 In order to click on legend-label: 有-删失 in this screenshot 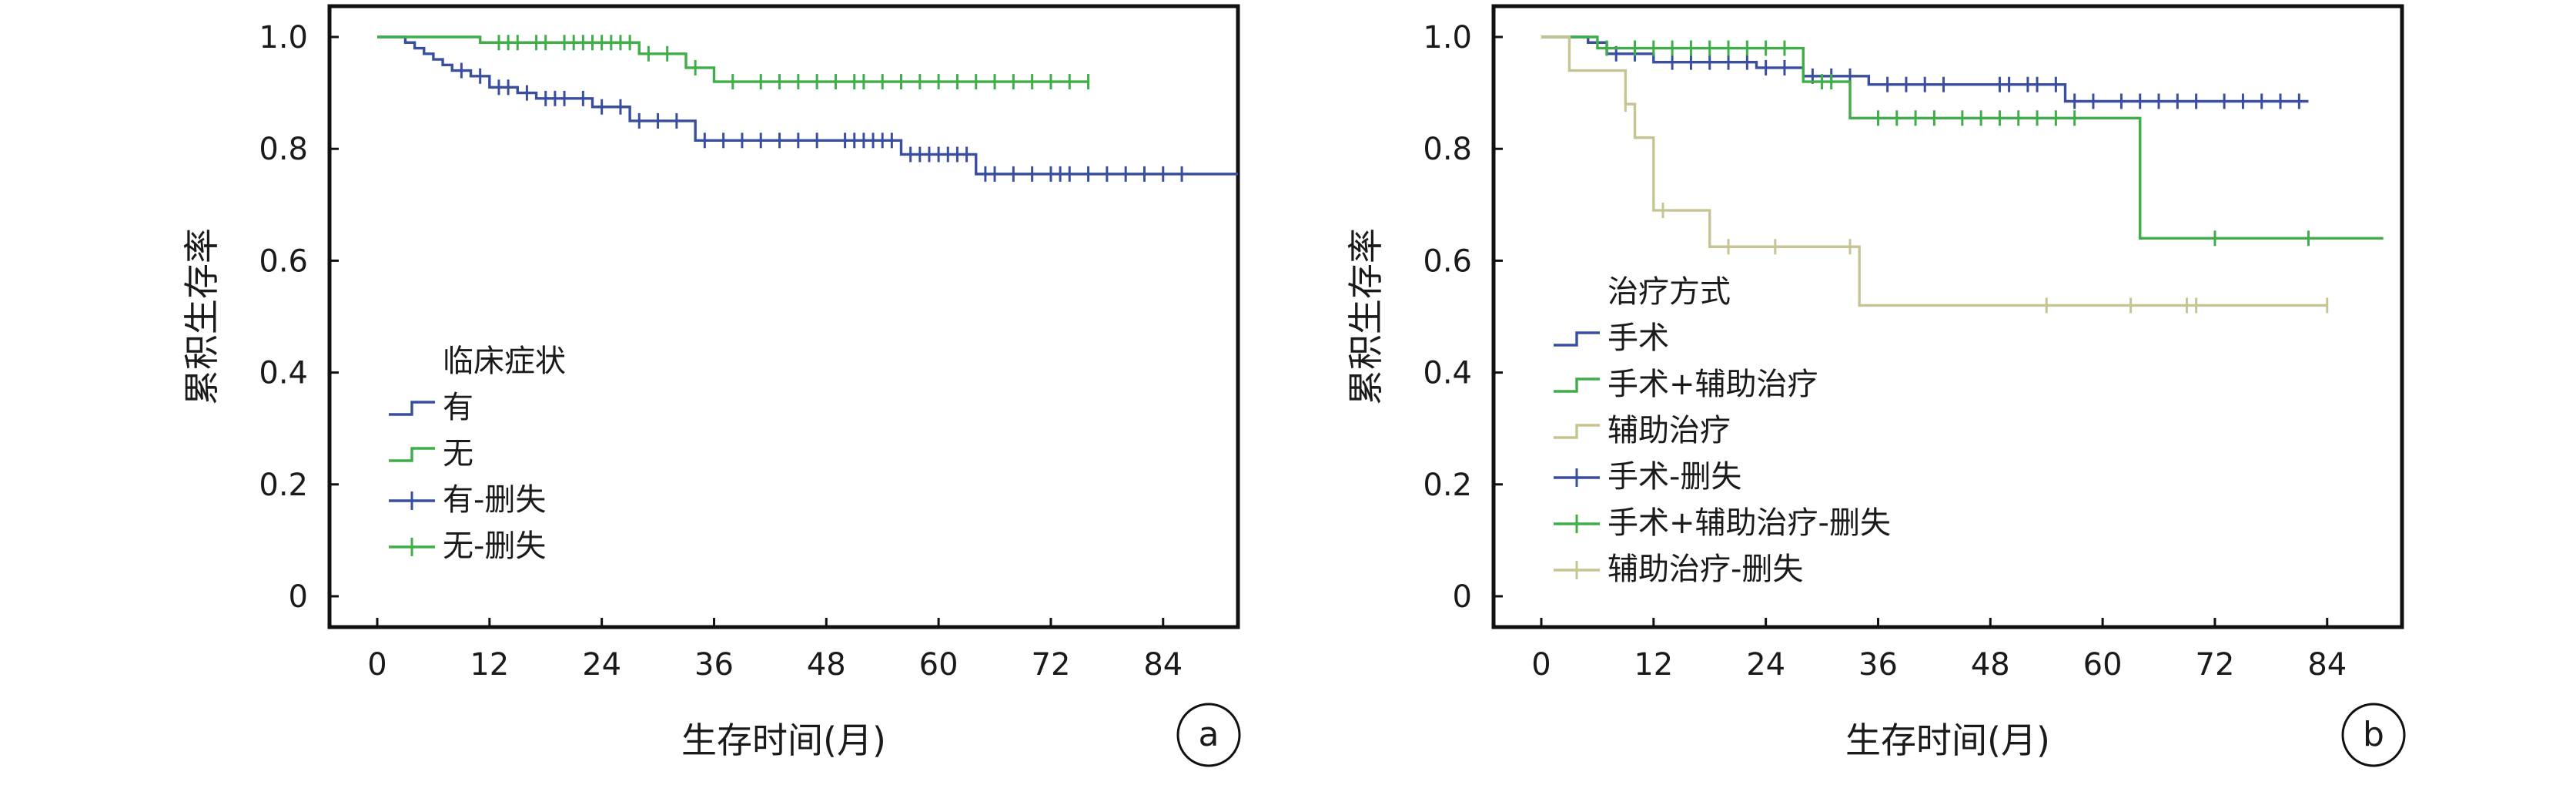, I will do `click(494, 500)`.